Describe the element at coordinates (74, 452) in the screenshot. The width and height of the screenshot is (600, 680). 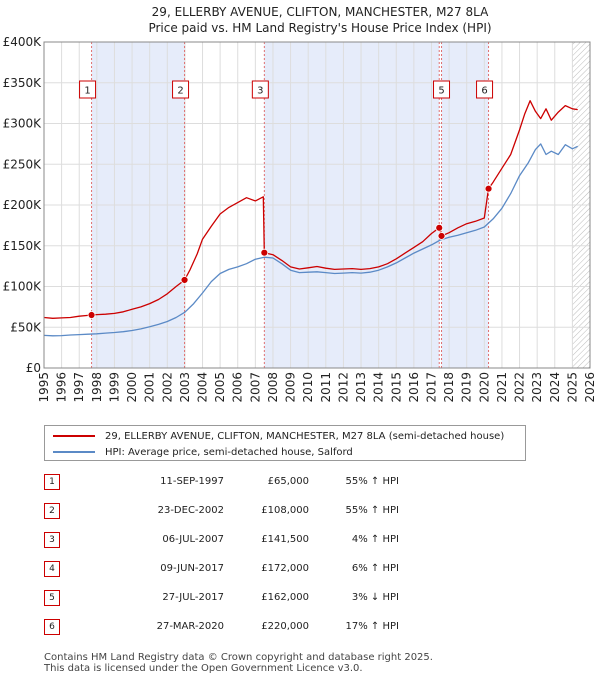
I see `legend-swatch-hpi` at that location.